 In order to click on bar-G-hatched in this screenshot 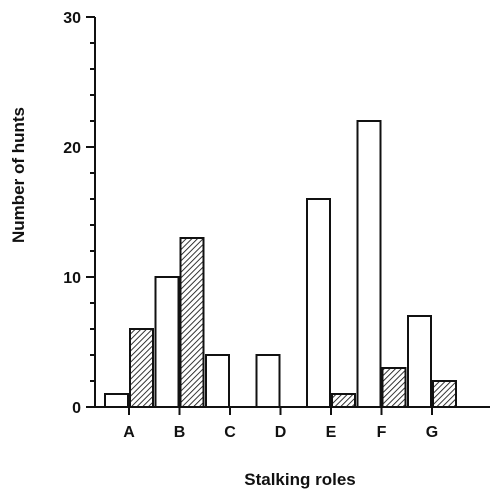, I will do `click(444, 394)`.